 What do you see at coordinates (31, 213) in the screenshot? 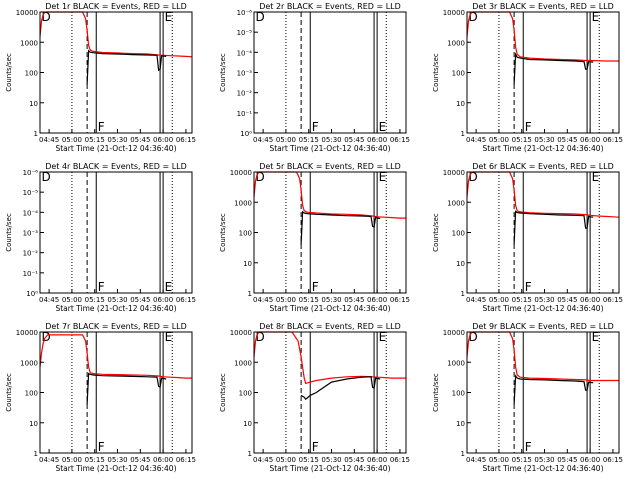
I see `y-tick-label: 10⁻⁴` at bounding box center [31, 213].